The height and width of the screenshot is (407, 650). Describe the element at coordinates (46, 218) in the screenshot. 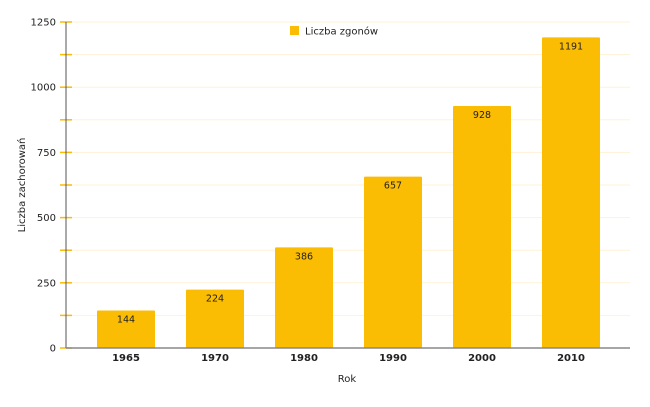

I see `y-tick-label: 500` at that location.